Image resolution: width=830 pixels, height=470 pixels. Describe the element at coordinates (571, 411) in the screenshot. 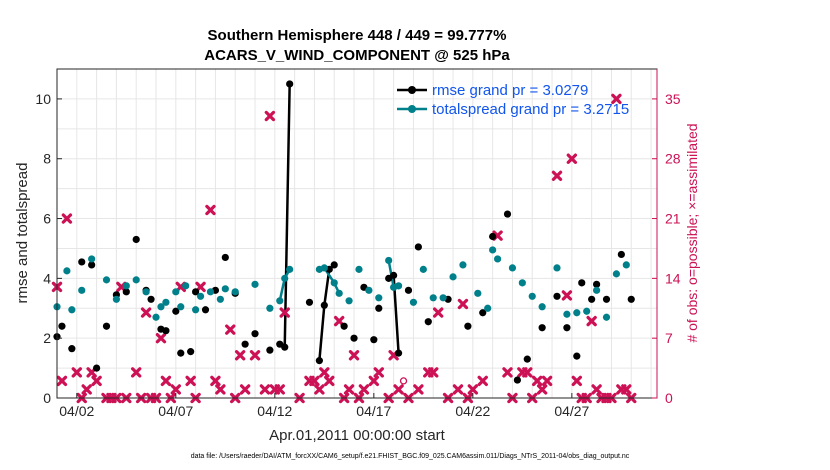

I see `x-tick-label: 04/27` at that location.